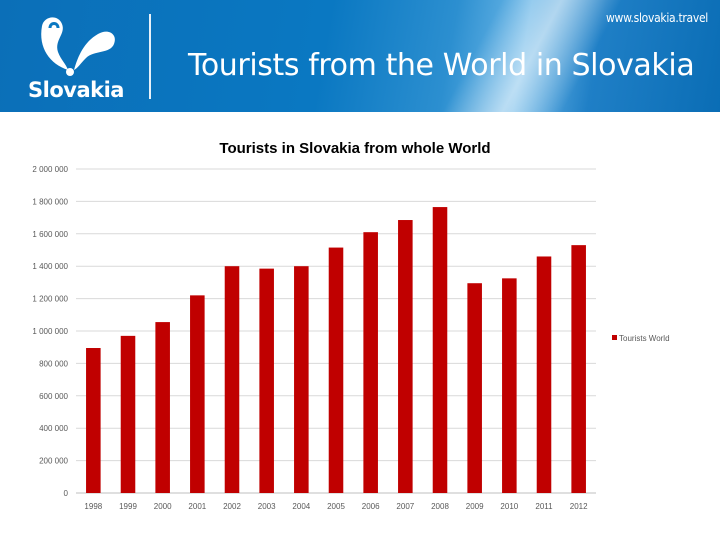 The width and height of the screenshot is (720, 545). I want to click on x-tick-label: 1998, so click(93, 506).